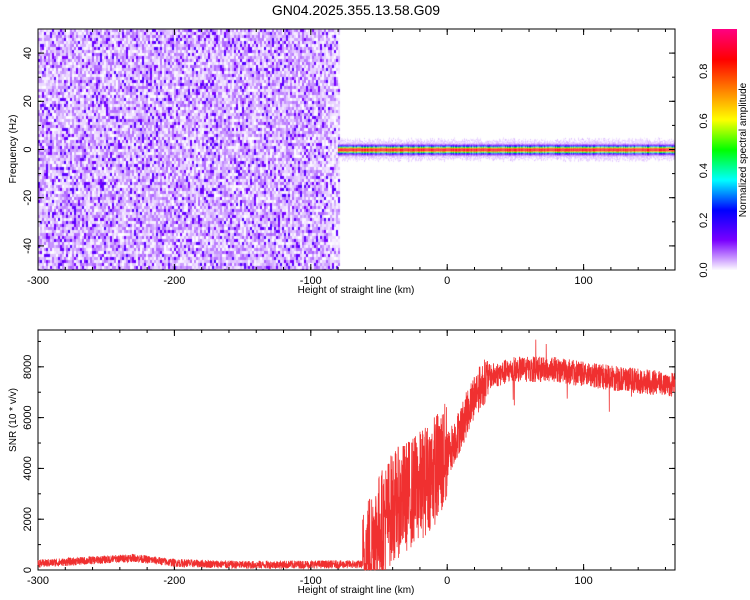 The width and height of the screenshot is (750, 600). What do you see at coordinates (704, 220) in the screenshot?
I see `colorbar-tick-label: 0.2` at bounding box center [704, 220].